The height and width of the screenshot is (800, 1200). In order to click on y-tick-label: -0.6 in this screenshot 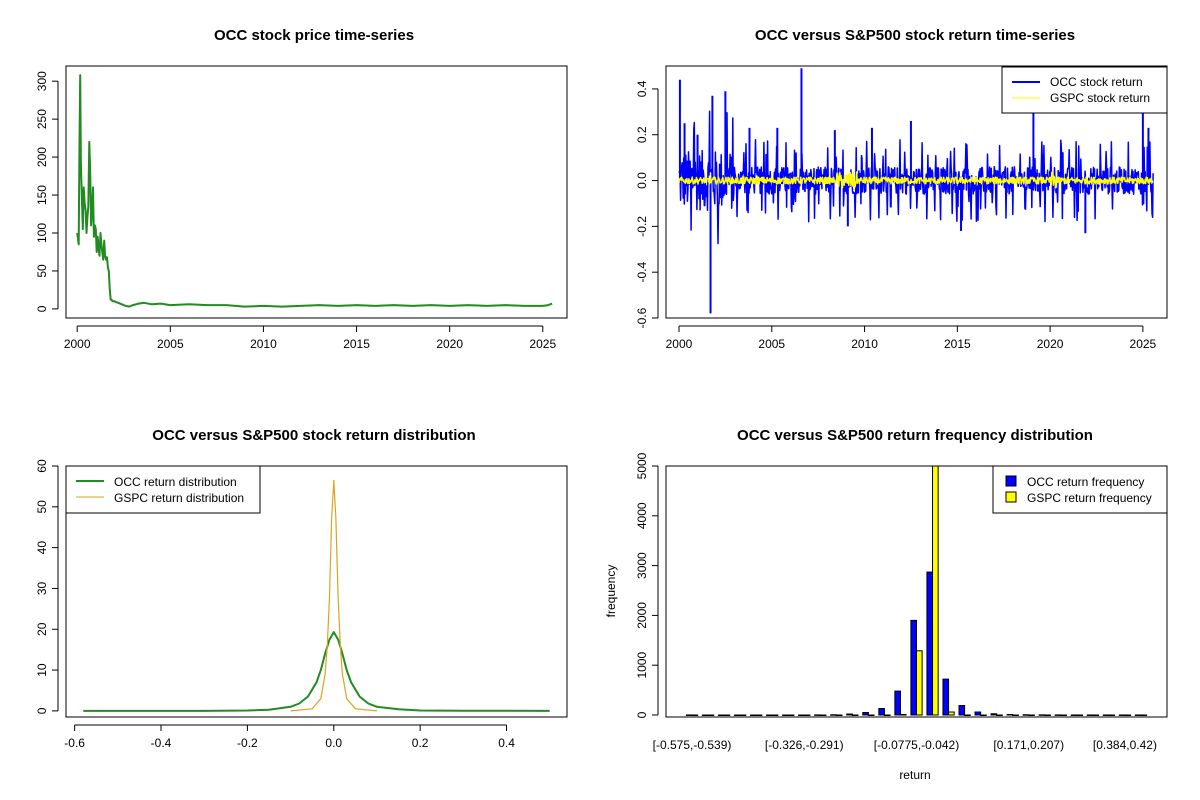, I will do `click(642, 317)`.